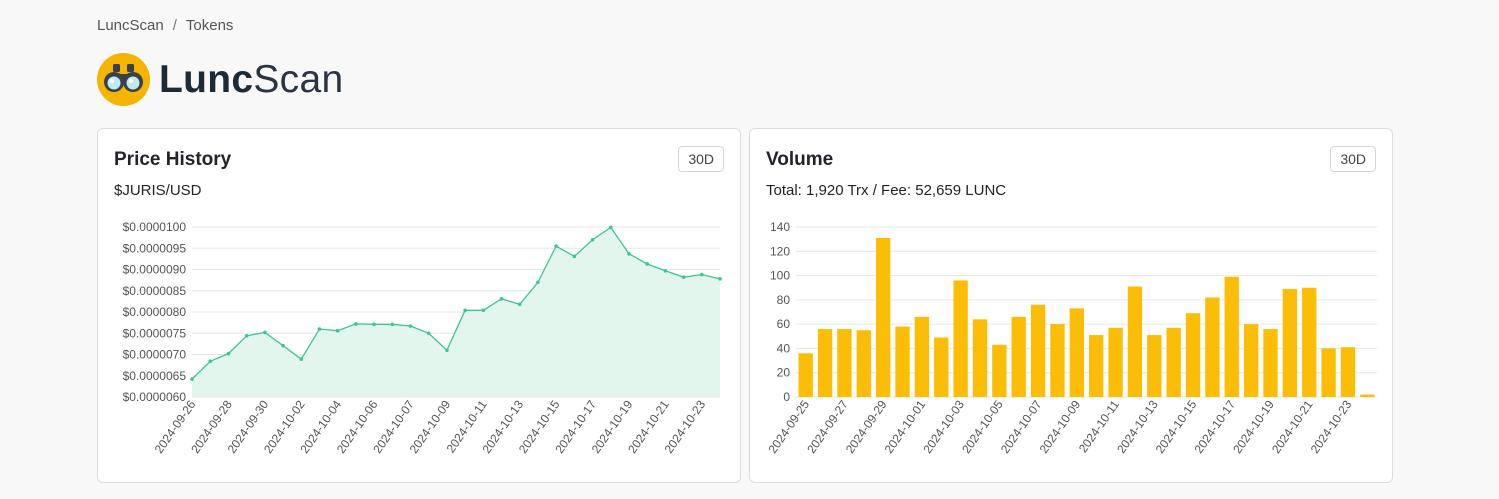  What do you see at coordinates (780, 251) in the screenshot?
I see `volume-y-tick-label: 120` at bounding box center [780, 251].